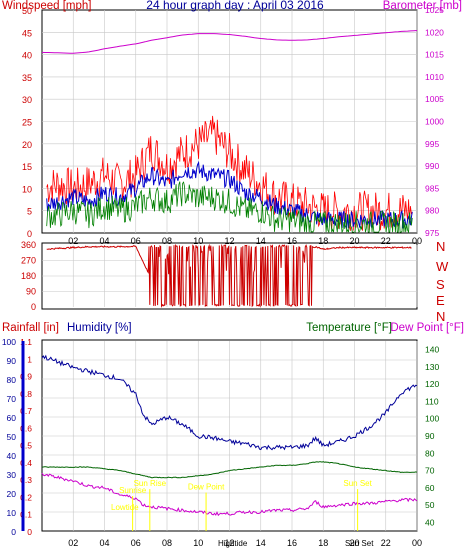  I want to click on x-tick-label: 04, so click(104, 543).